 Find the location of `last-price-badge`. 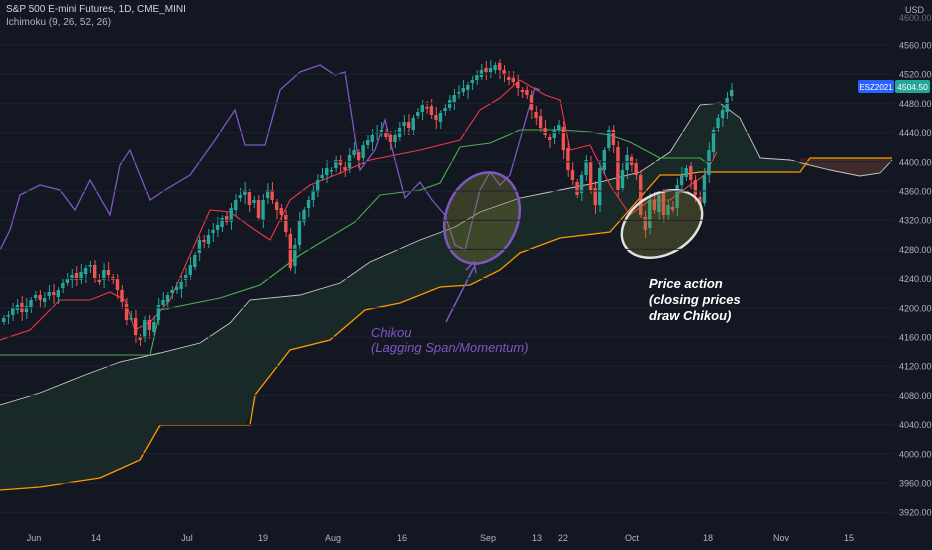

last-price-badge is located at coordinates (912, 86).